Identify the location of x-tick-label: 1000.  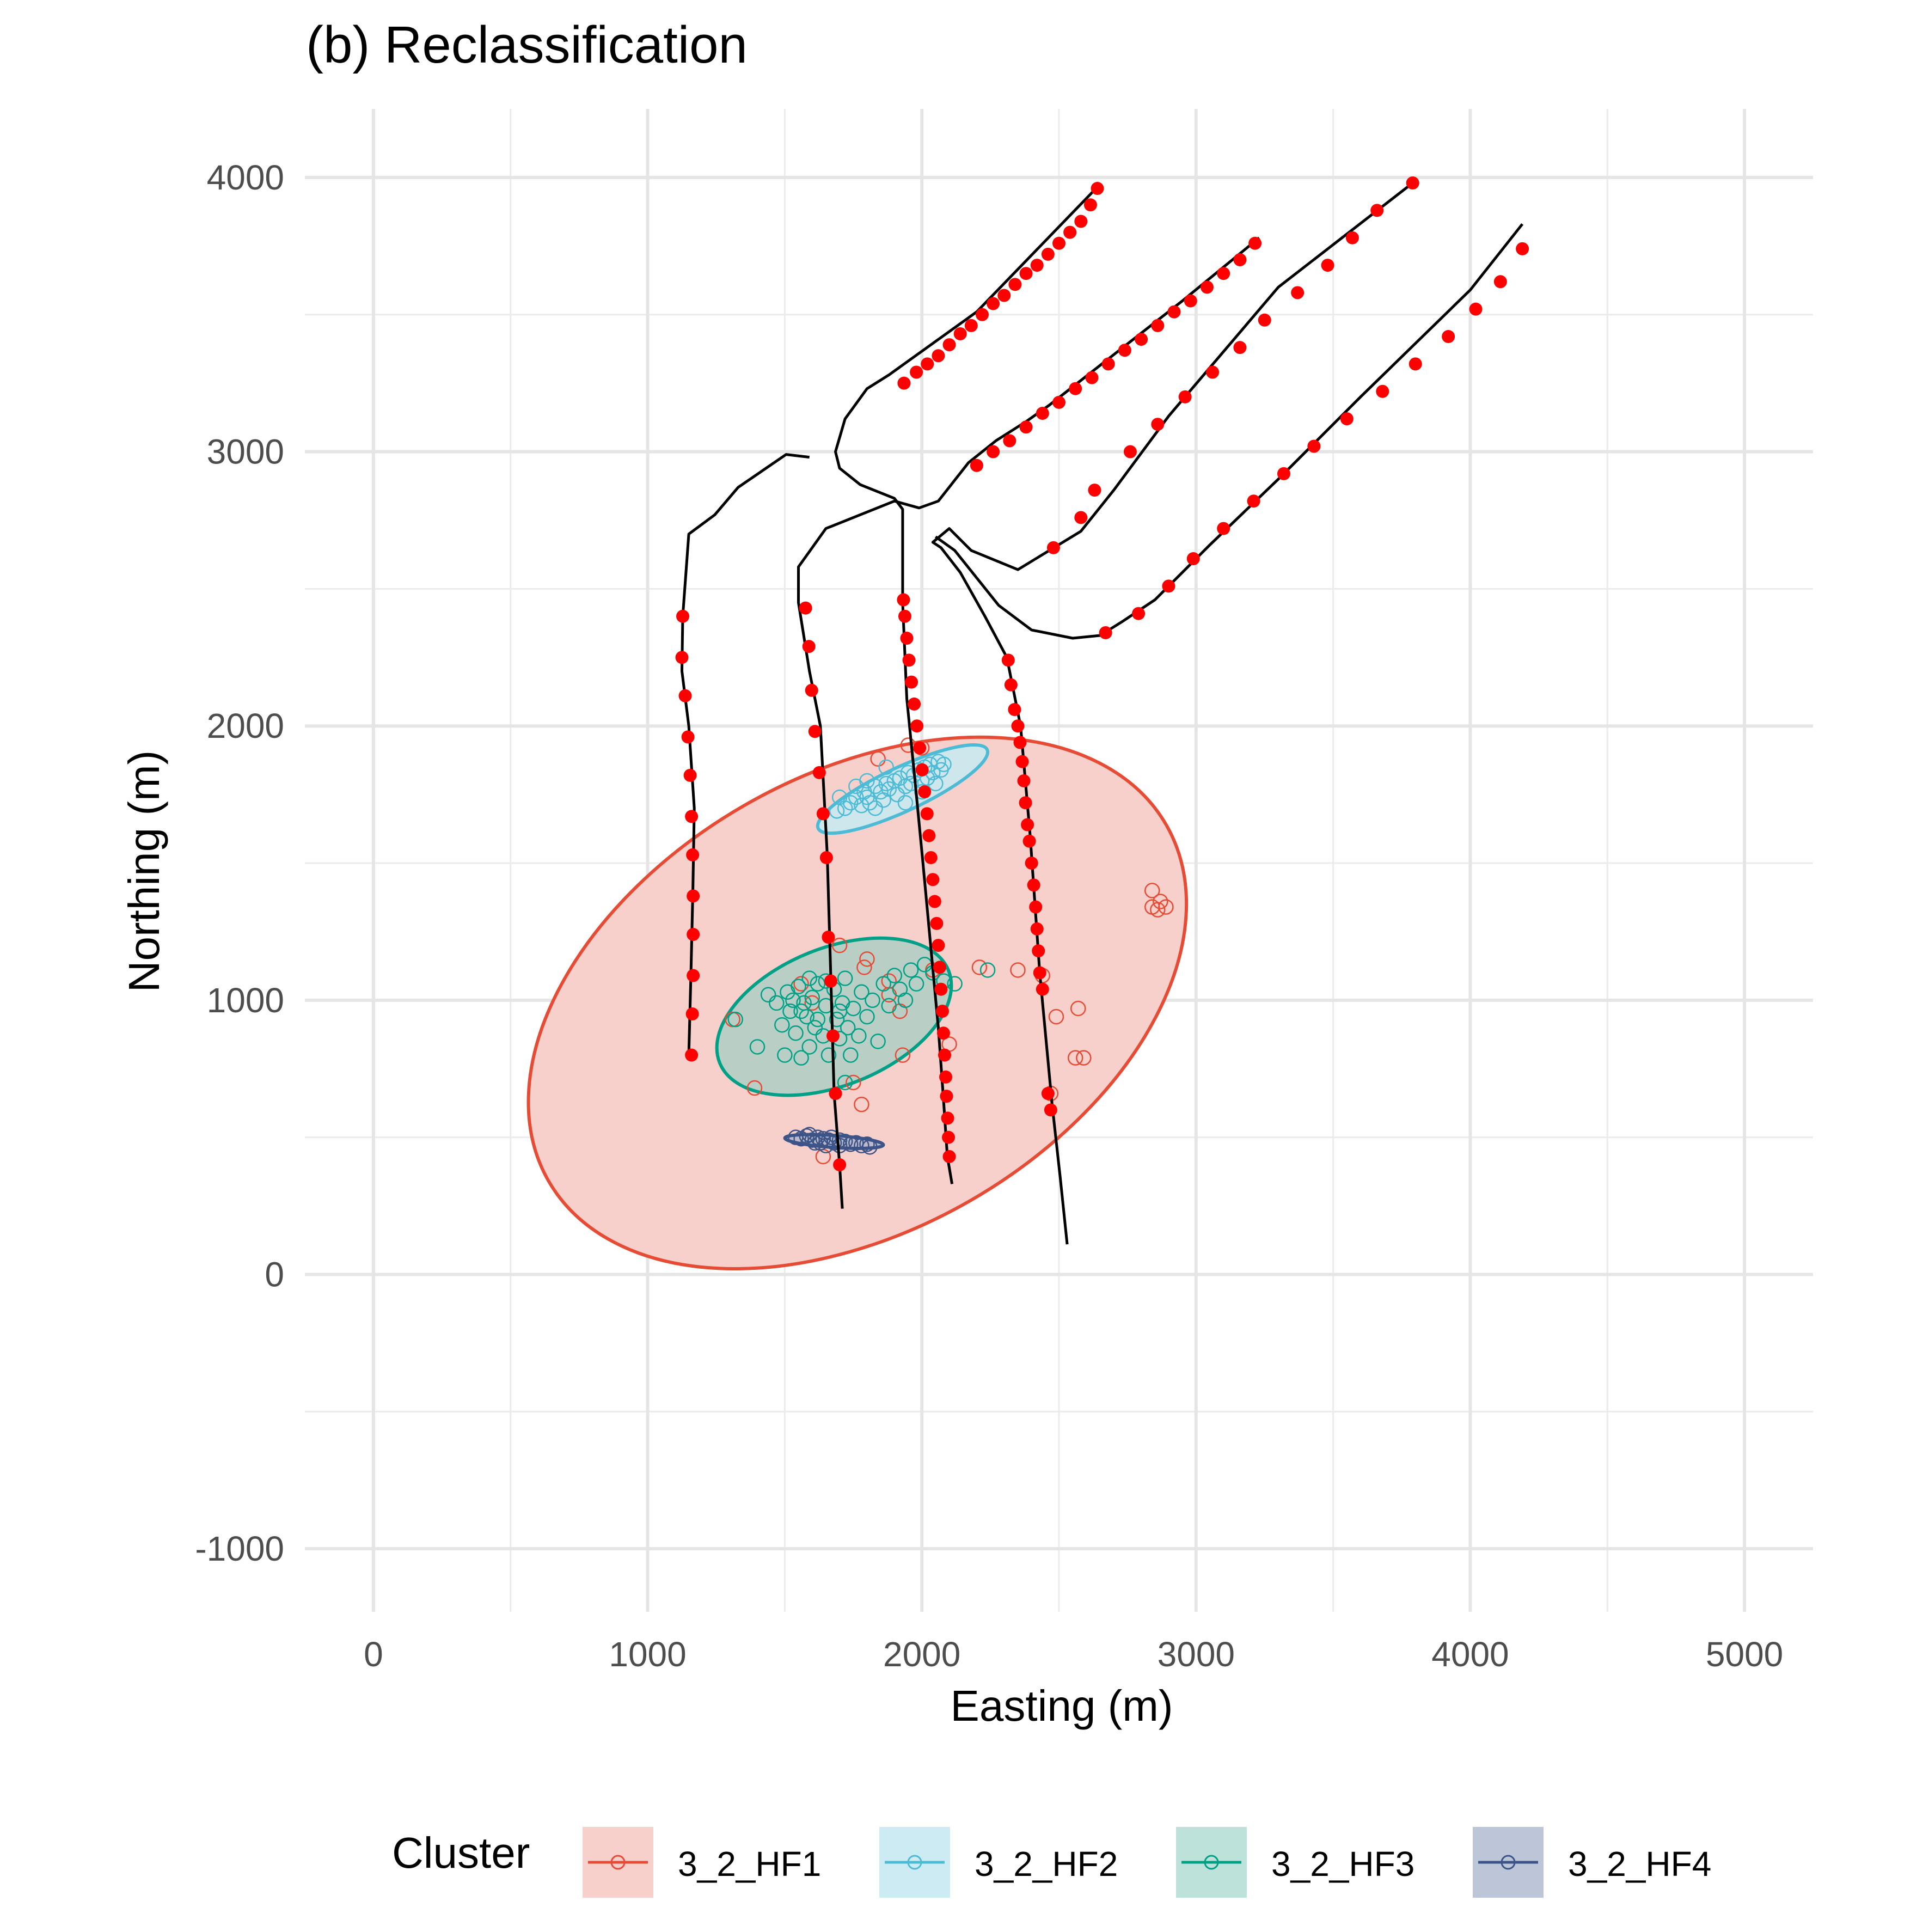
(647, 1655).